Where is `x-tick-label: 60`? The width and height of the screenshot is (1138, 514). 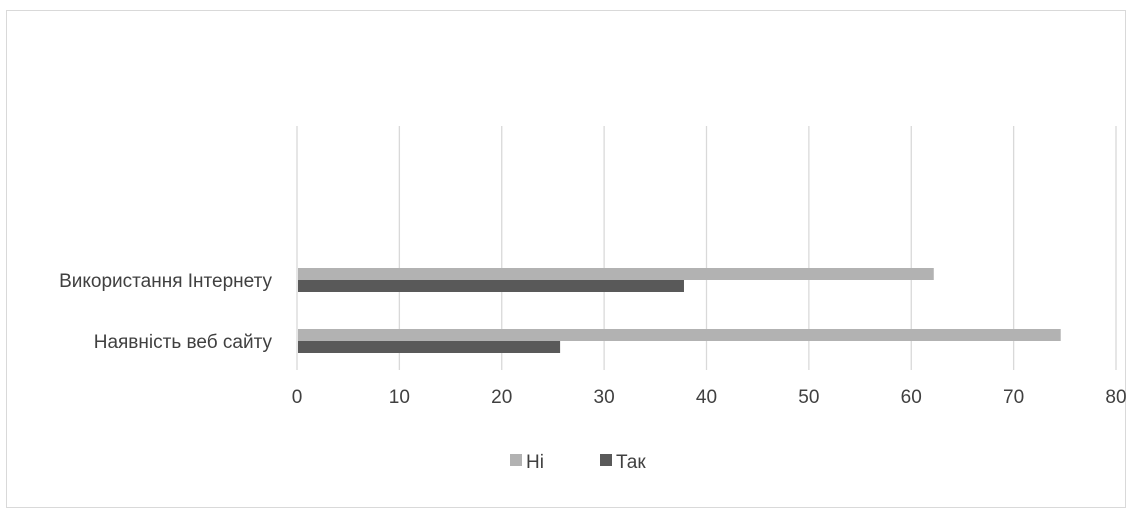 x-tick-label: 60 is located at coordinates (911, 397).